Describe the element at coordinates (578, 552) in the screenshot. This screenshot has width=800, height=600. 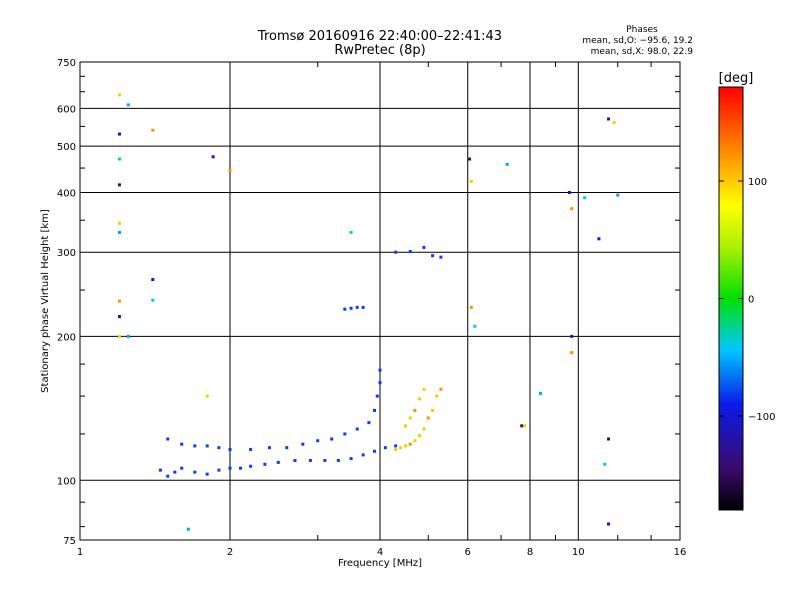
I see `x-tick-label: 10` at that location.